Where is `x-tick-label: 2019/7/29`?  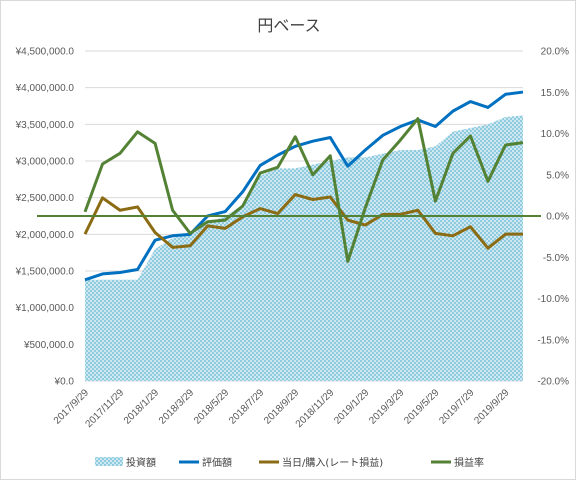
x-tick-label: 2019/7/29 is located at coordinates (457, 407).